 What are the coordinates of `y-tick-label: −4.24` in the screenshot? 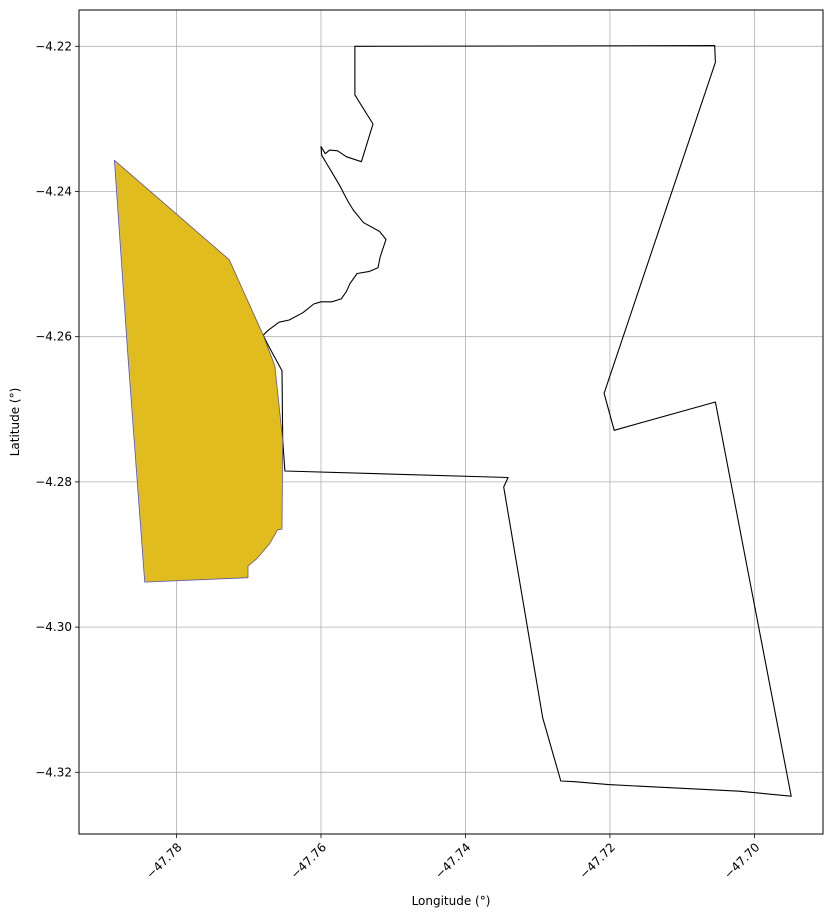 It's located at (53, 191).